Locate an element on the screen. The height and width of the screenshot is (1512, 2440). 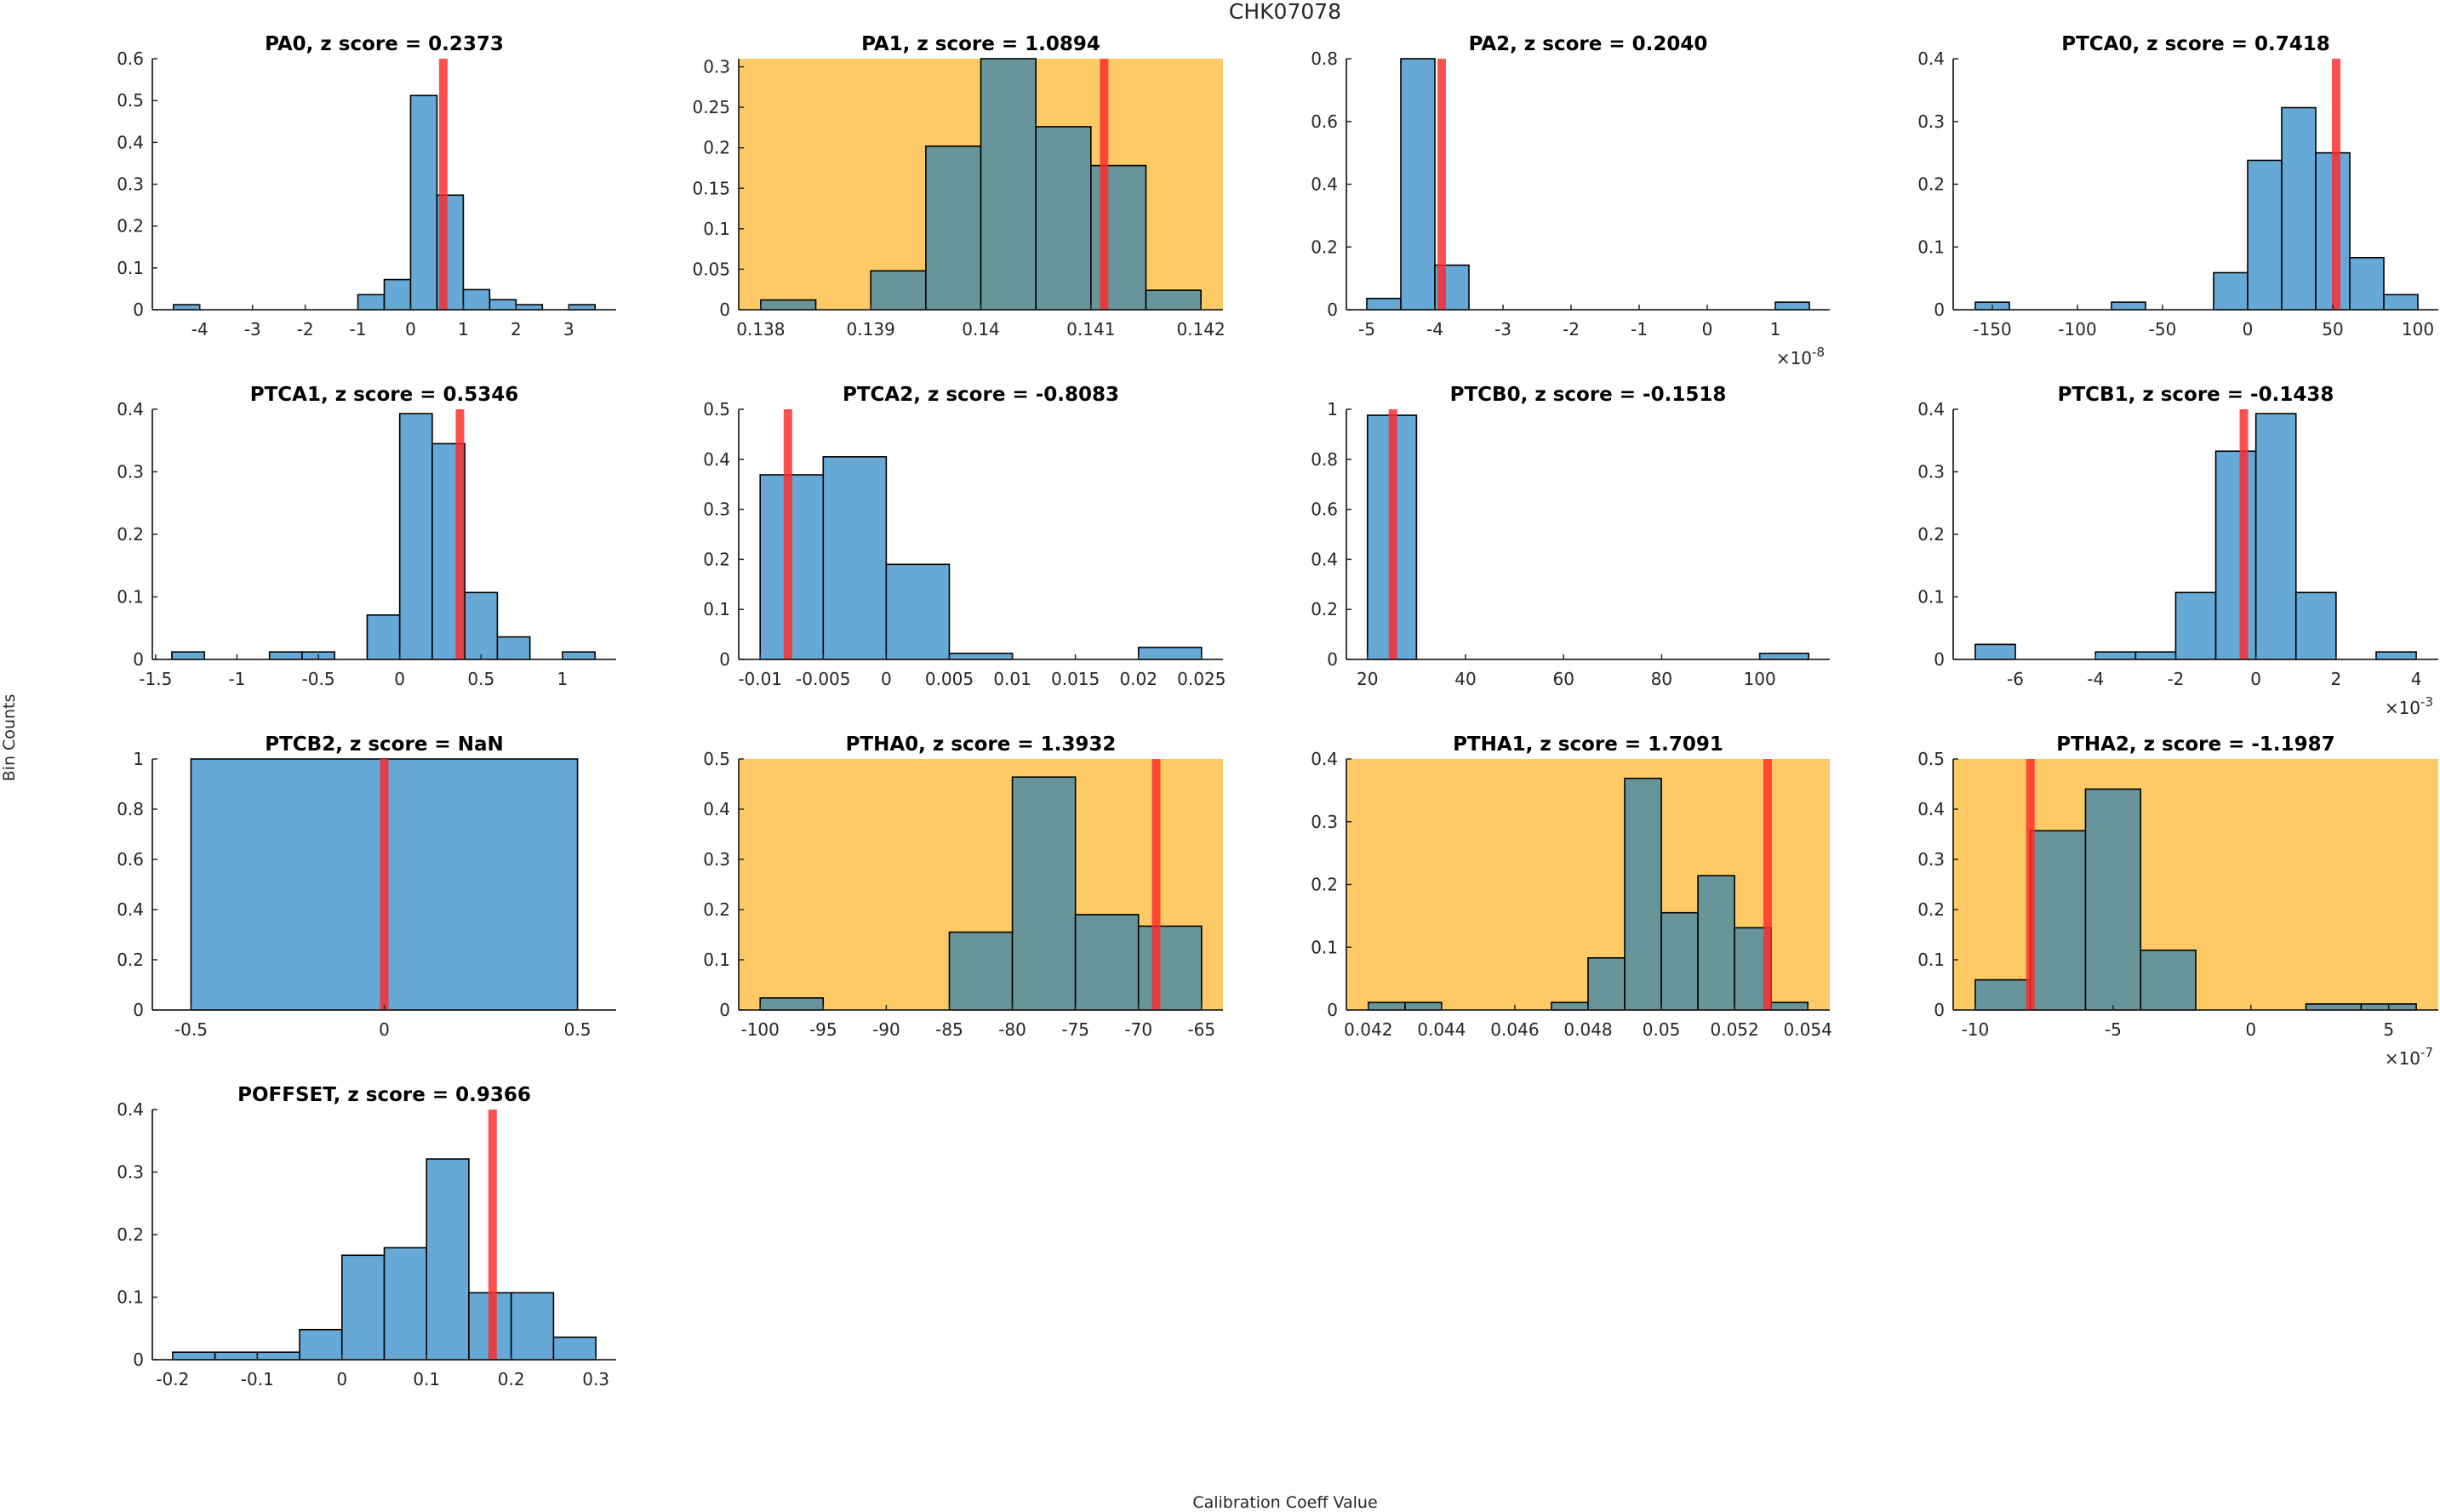
x-tick-label: 5 is located at coordinates (2388, 1029).